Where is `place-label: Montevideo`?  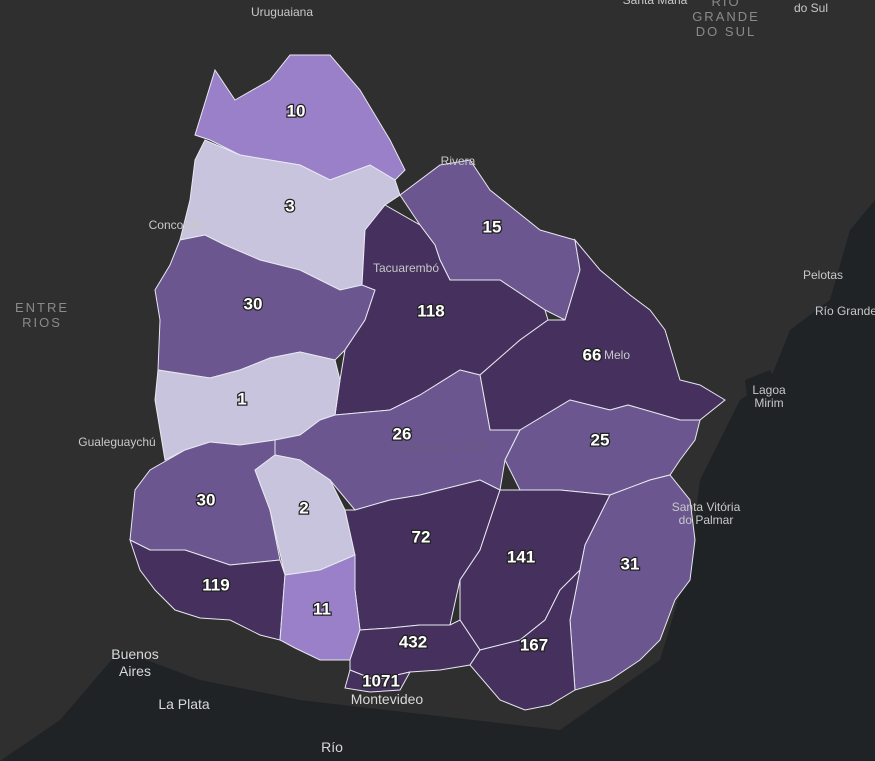 place-label: Montevideo is located at coordinates (387, 699).